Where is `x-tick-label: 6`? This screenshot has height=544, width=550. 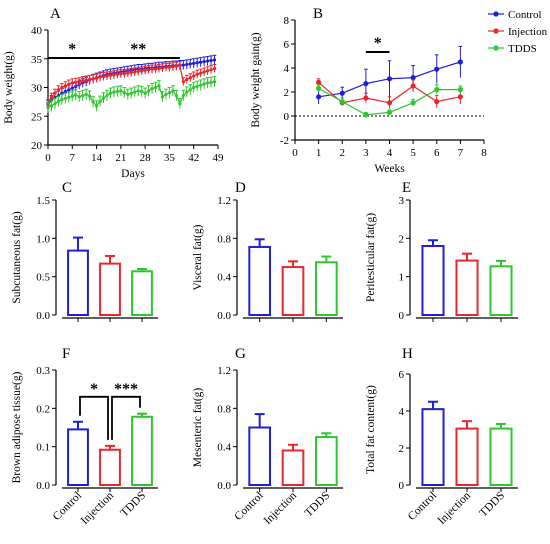 x-tick-label: 6 is located at coordinates (437, 153).